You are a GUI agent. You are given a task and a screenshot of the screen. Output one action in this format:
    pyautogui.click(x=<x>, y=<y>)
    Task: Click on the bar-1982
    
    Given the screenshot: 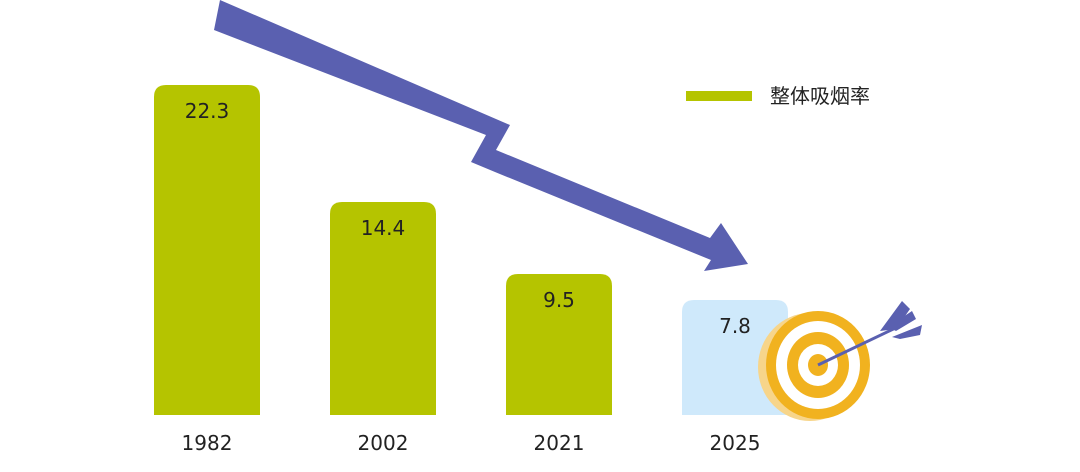 What is the action you would take?
    pyautogui.click(x=207, y=250)
    